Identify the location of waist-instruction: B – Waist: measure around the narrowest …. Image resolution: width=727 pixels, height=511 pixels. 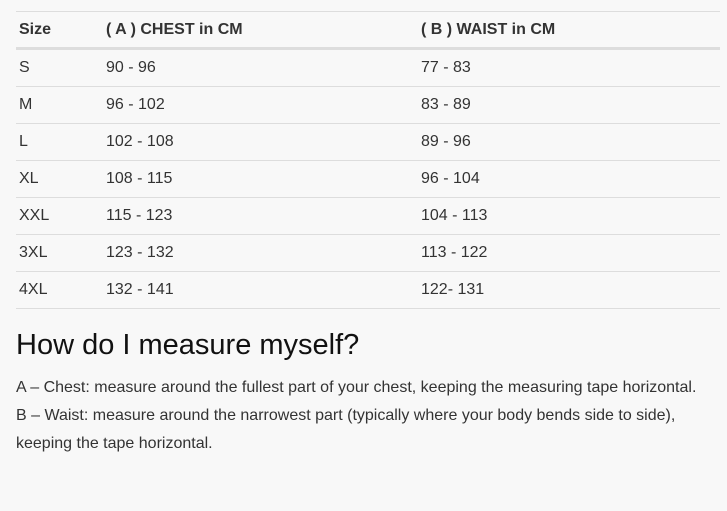
(346, 429).